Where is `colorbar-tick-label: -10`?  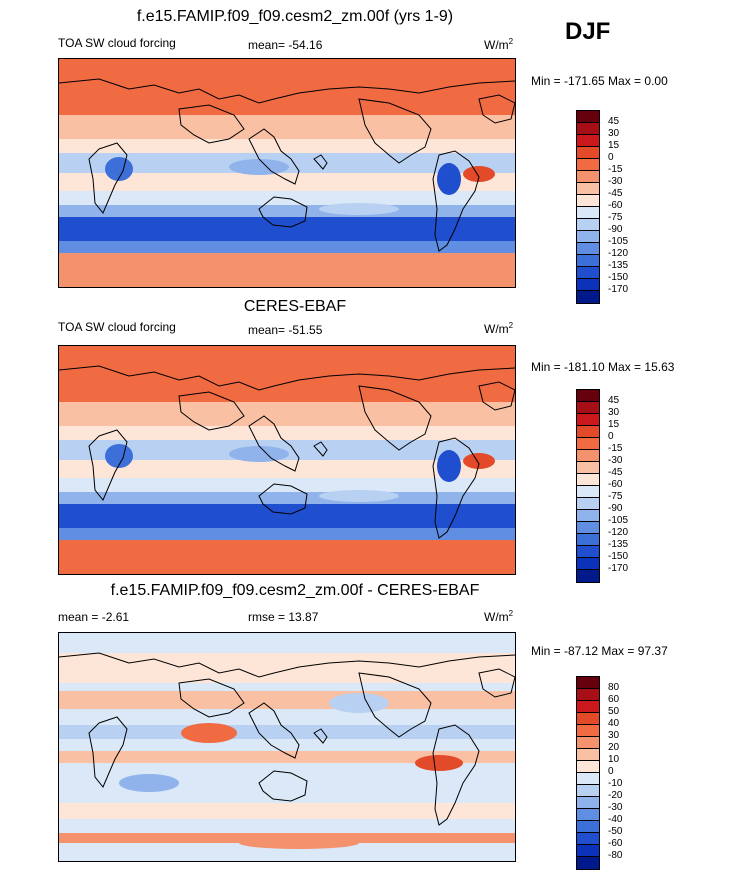
colorbar-tick-label: -10 is located at coordinates (615, 783).